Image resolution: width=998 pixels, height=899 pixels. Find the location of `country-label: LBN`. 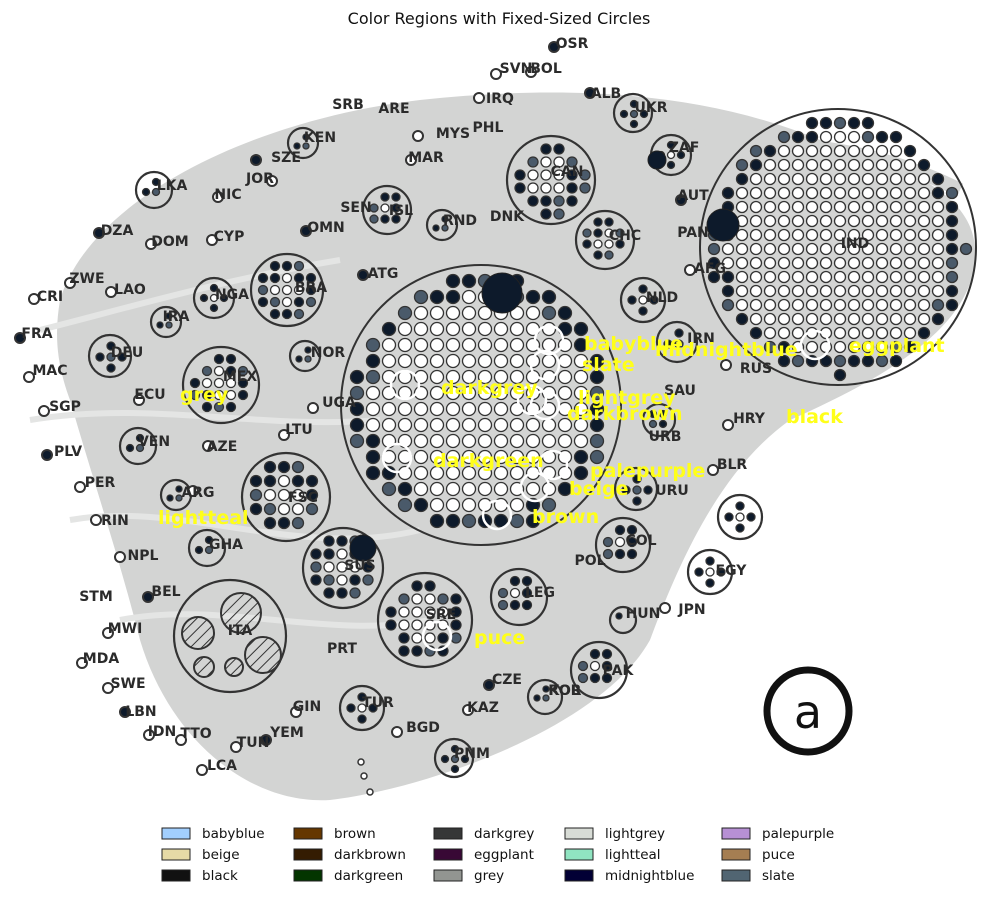

country-label: LBN is located at coordinates (140, 712).